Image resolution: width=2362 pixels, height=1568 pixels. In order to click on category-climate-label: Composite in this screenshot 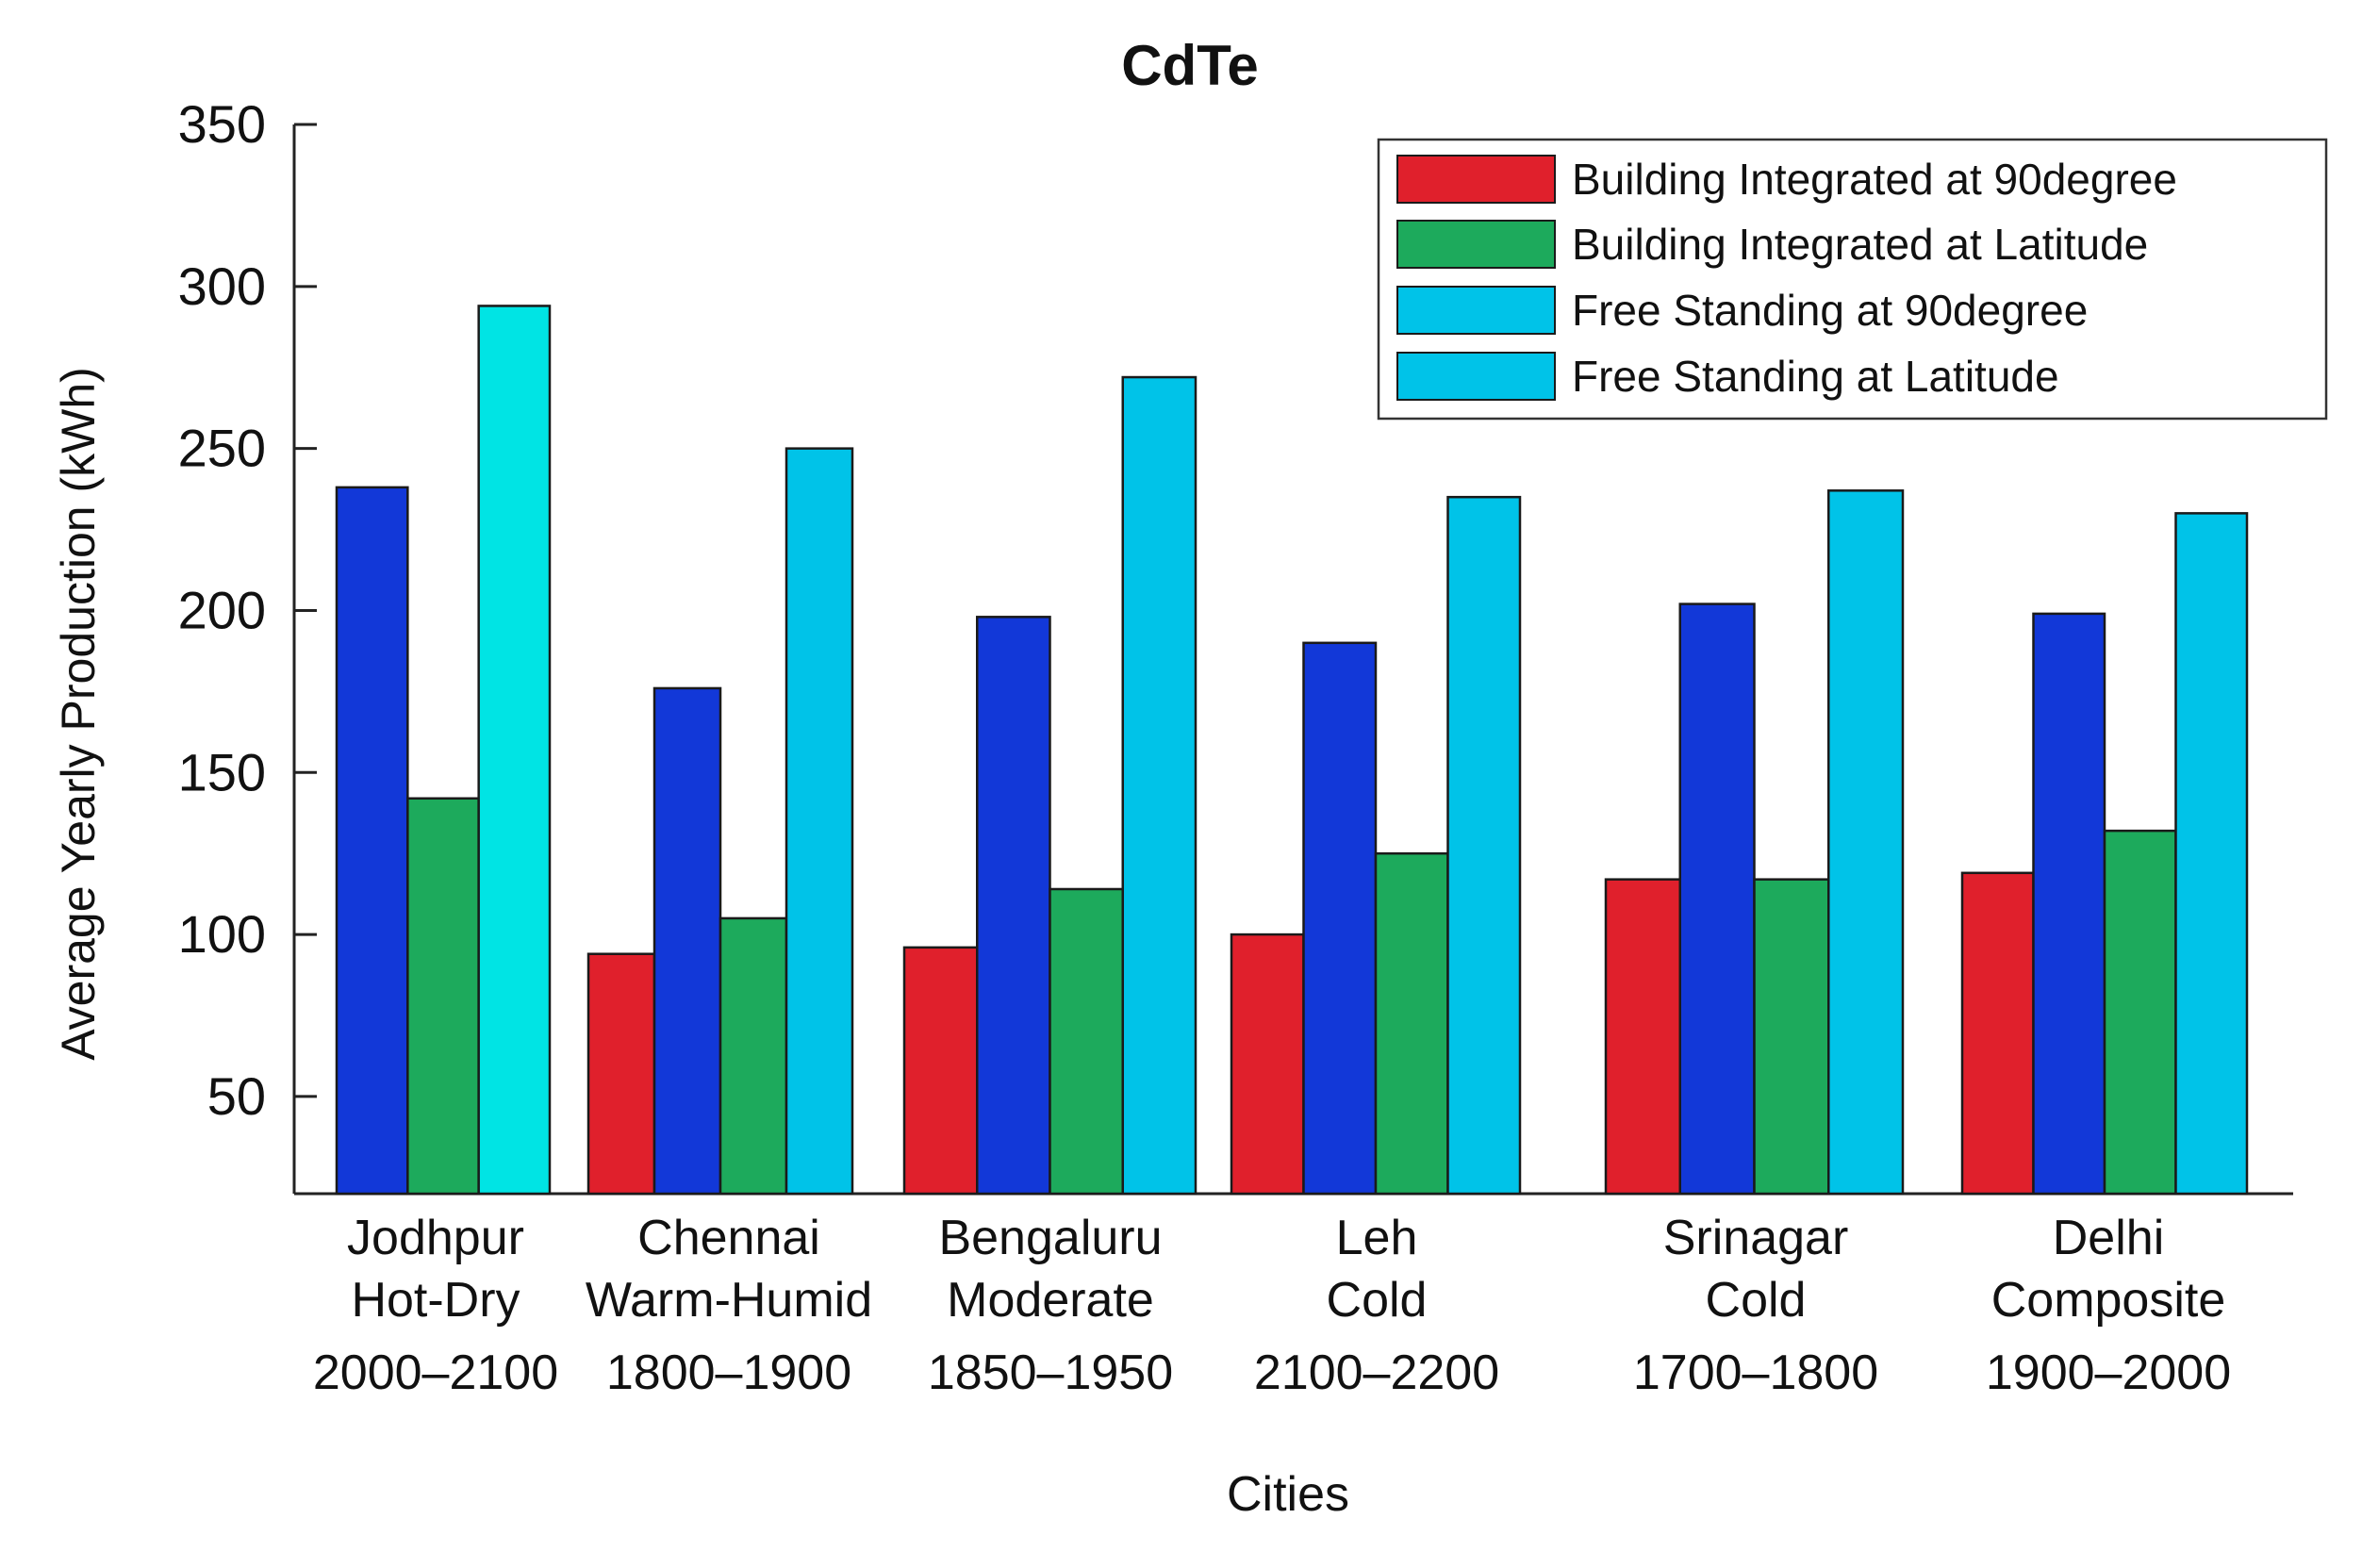, I will do `click(2108, 1300)`.